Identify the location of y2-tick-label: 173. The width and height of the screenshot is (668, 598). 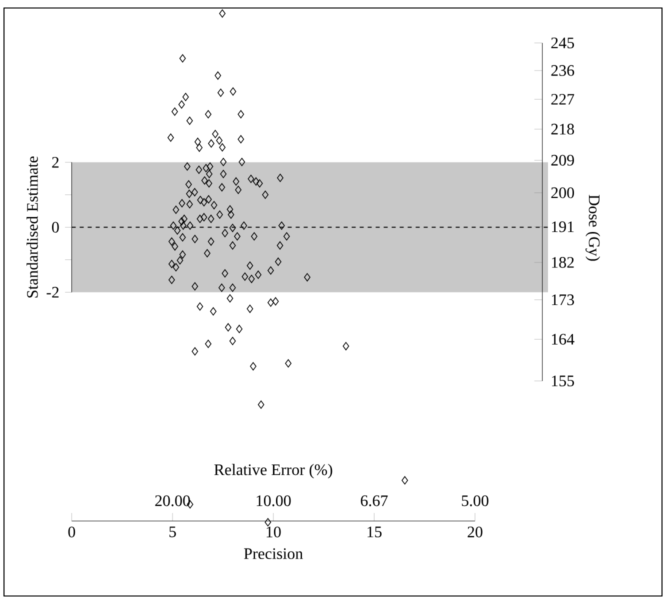
(563, 300).